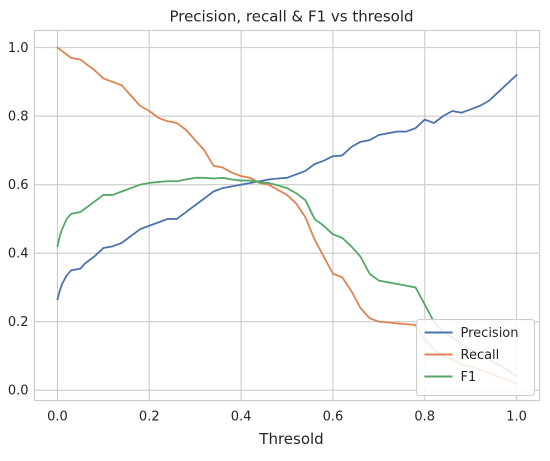 This screenshot has width=550, height=461. Describe the element at coordinates (241, 417) in the screenshot. I see `x-tick-label: 0.4` at that location.